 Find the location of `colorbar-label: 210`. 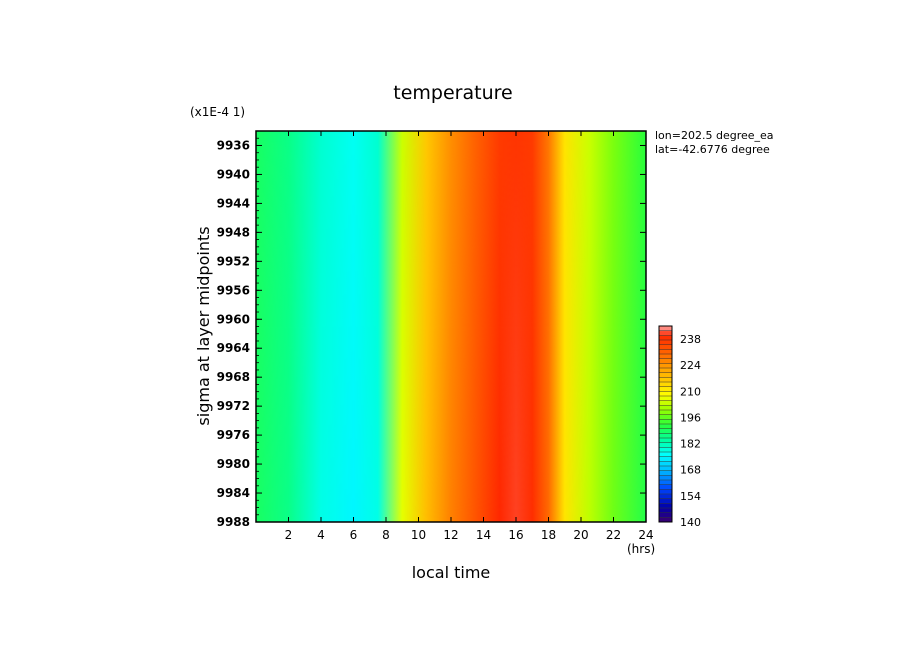

colorbar-label: 210 is located at coordinates (690, 391).